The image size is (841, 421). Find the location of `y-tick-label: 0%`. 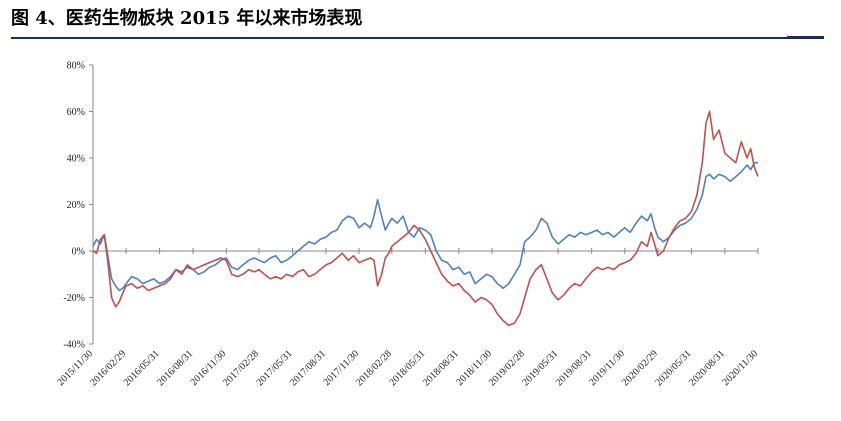

y-tick-label: 0% is located at coordinates (78, 252).